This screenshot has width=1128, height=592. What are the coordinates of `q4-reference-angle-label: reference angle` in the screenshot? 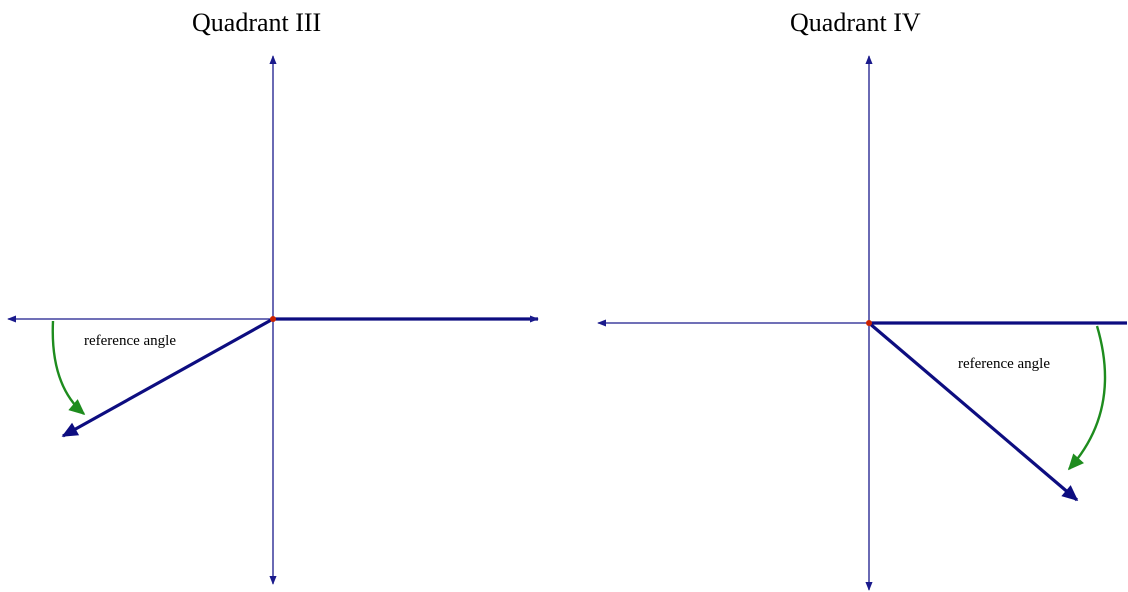 It's located at (1004, 364).